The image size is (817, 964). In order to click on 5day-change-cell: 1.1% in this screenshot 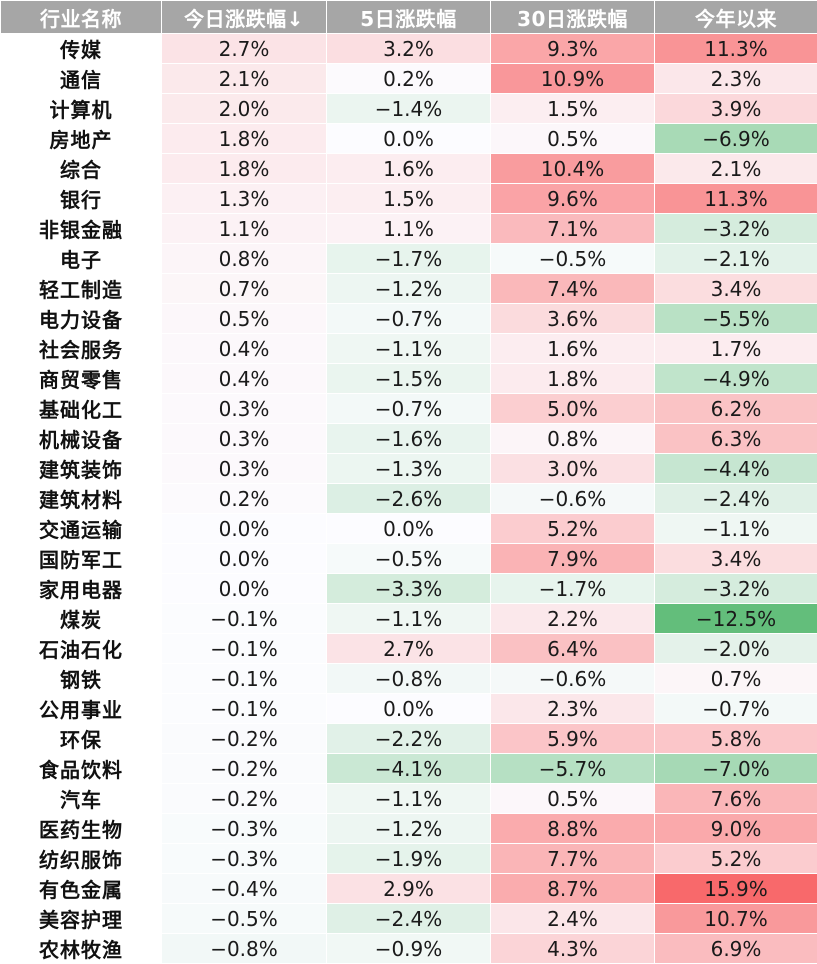, I will do `click(409, 229)`.